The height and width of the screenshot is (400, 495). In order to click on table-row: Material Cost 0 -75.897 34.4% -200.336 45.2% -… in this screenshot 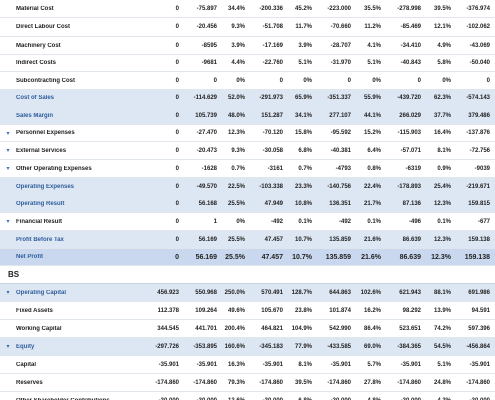, I will do `click(247, 9)`.